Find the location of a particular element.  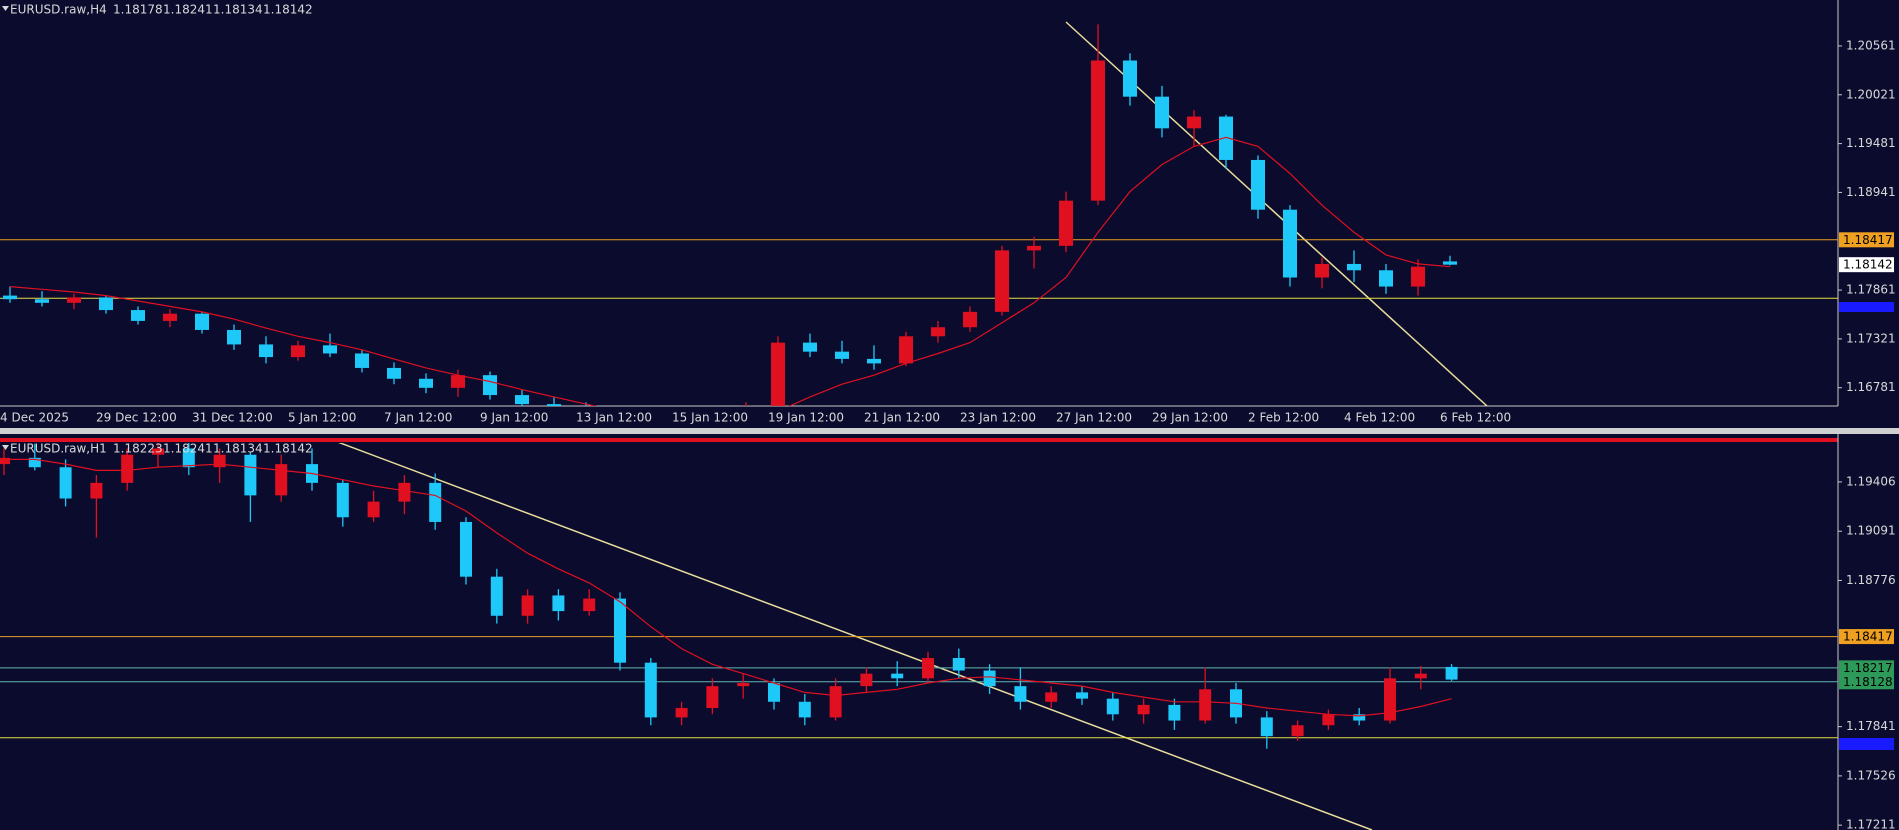

ohlc-value: 1.18223 is located at coordinates (138, 449).